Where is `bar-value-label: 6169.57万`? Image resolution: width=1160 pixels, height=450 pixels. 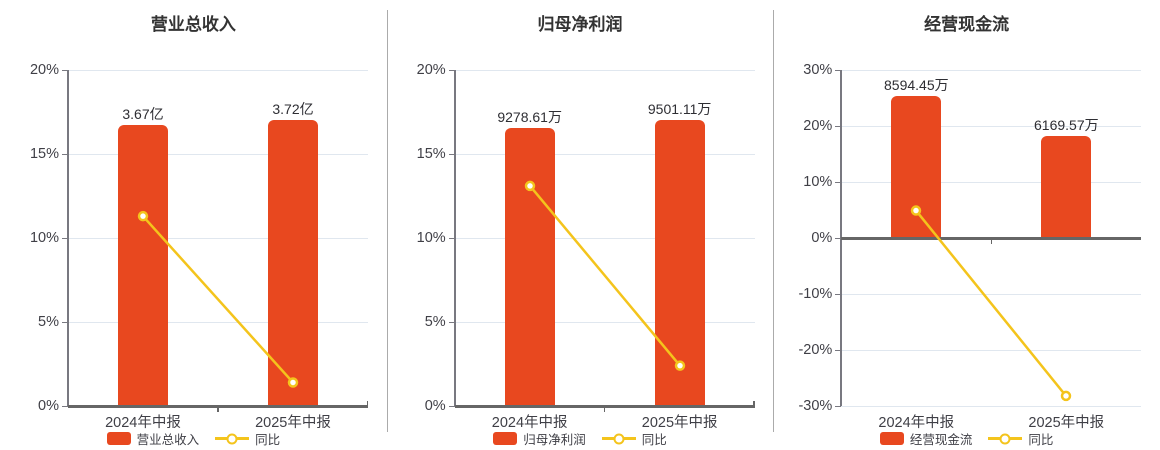 bar-value-label: 6169.57万 is located at coordinates (1066, 124).